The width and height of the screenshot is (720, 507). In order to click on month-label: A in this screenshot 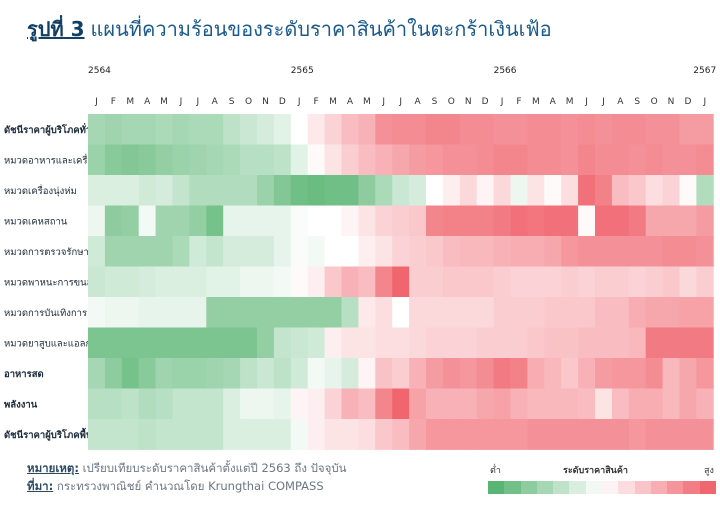, I will do `click(215, 102)`.